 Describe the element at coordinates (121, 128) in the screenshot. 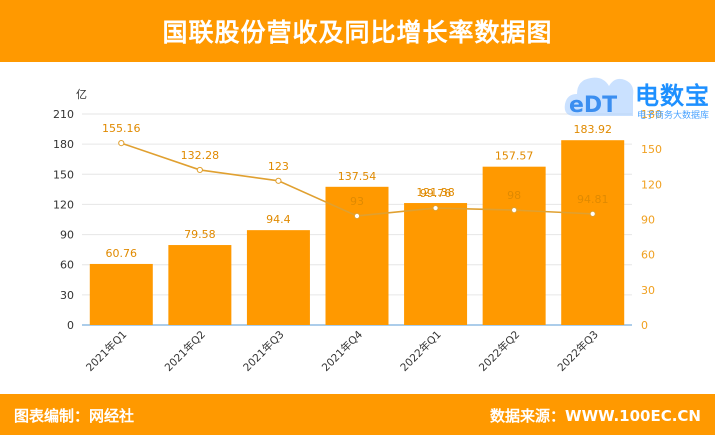

I see `growth-value-label: 155.16` at that location.